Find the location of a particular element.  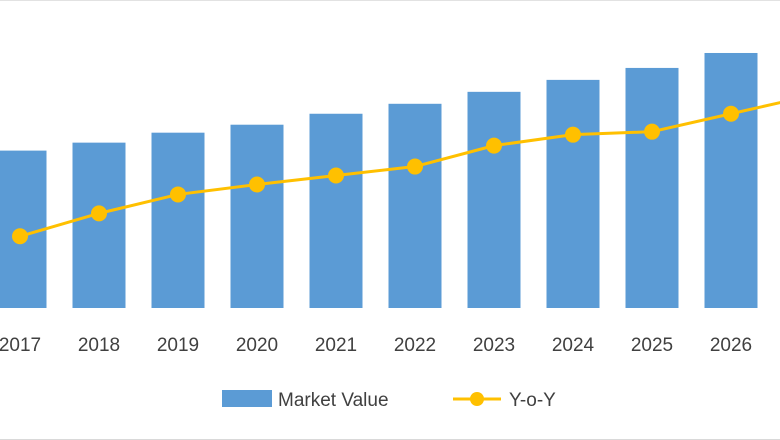

marker-yoy-2023 is located at coordinates (494, 145).